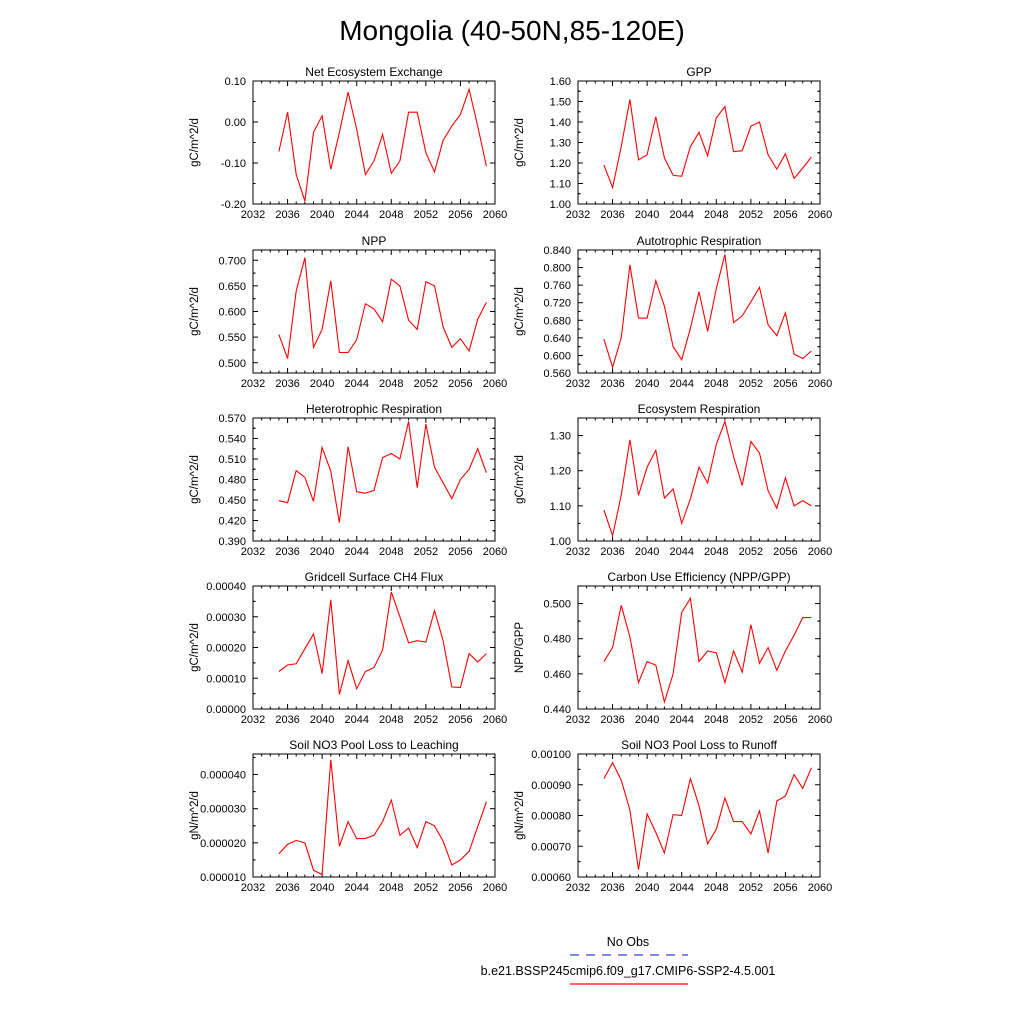 The width and height of the screenshot is (1024, 1024). I want to click on y-tick-label: 0.510, so click(232, 460).